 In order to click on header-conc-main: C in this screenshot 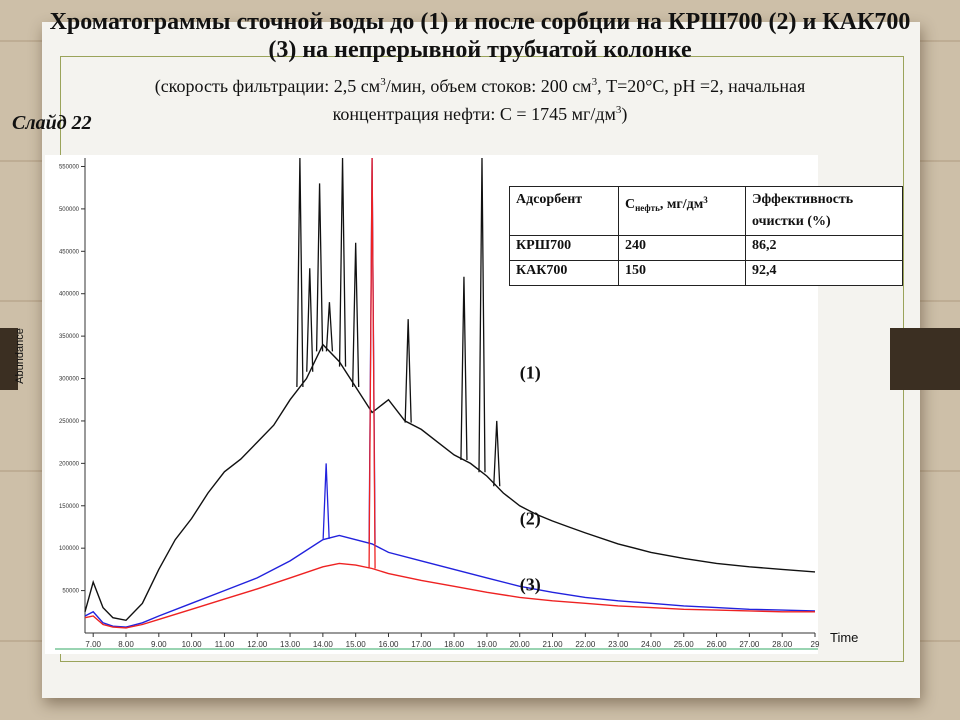, I will do `click(630, 204)`.